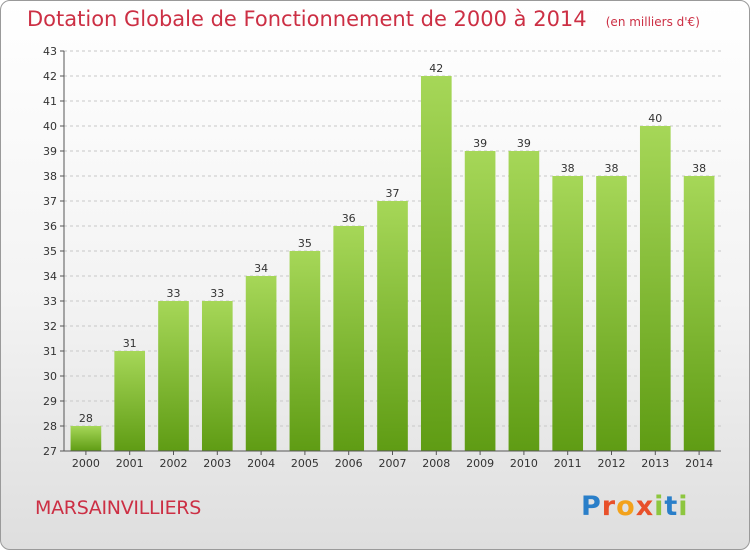  I want to click on y-tick-label: 27, so click(50, 451).